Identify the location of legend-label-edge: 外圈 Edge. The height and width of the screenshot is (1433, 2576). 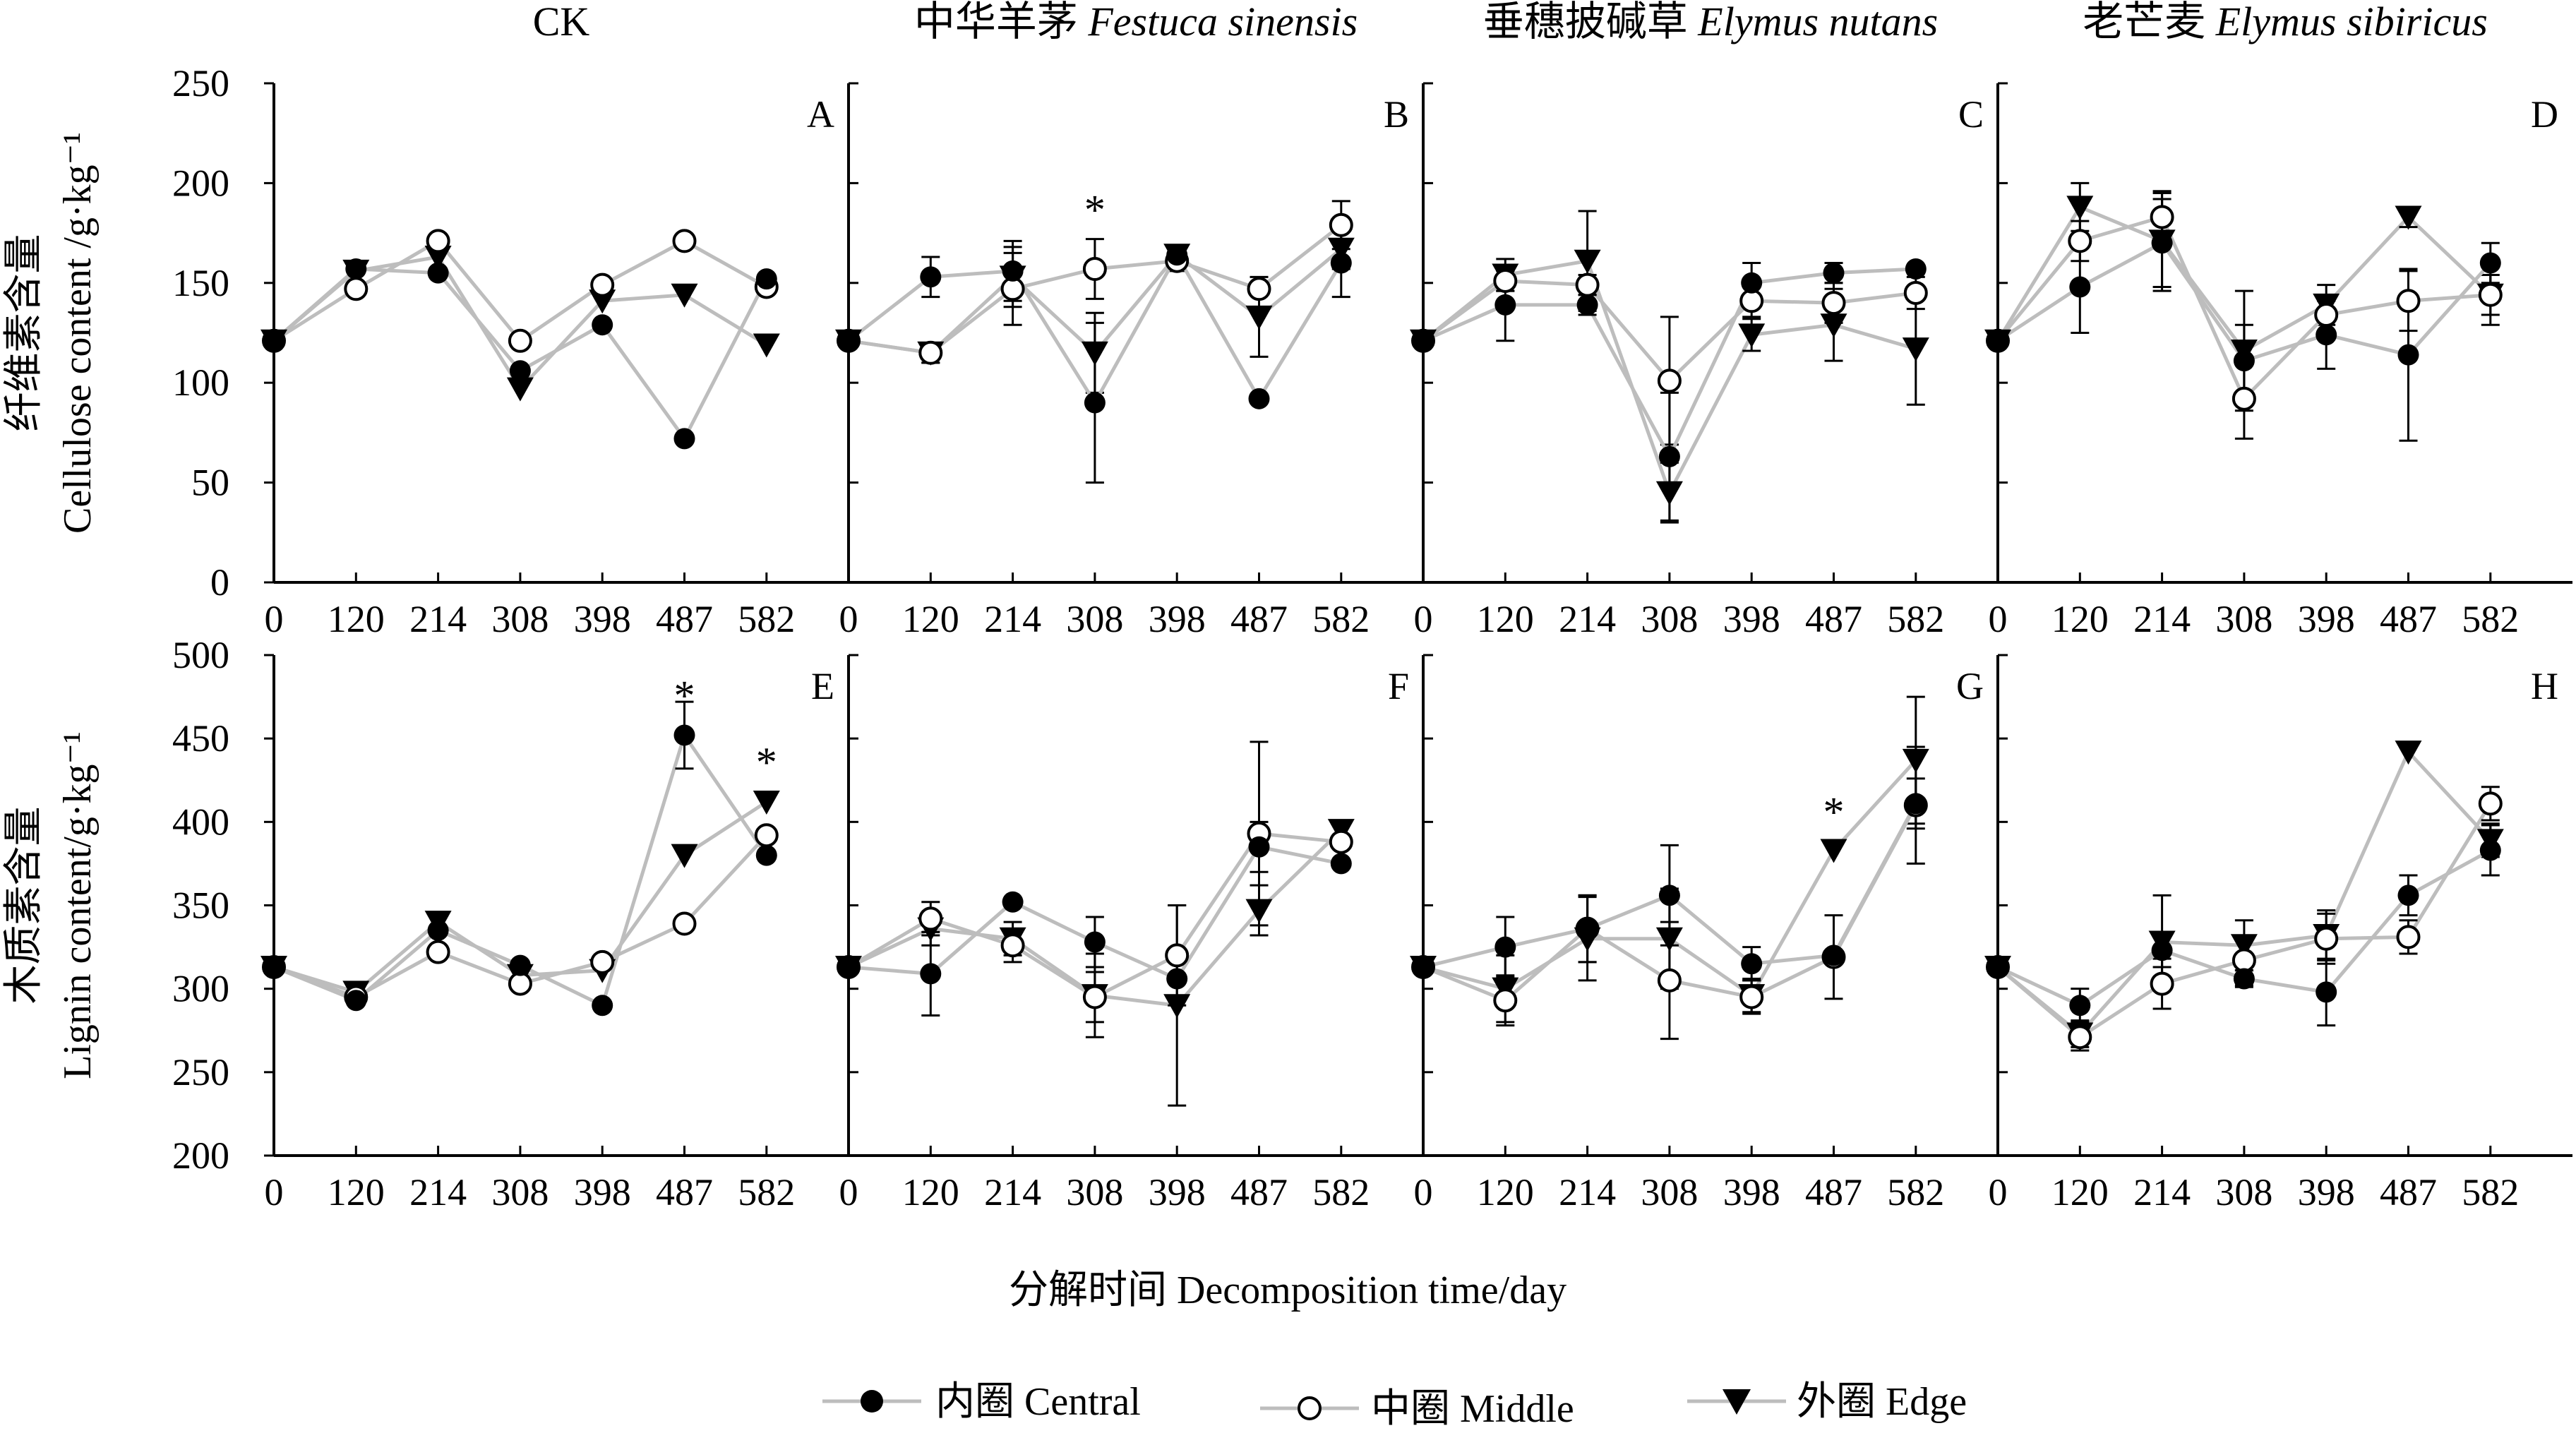
(1882, 1402).